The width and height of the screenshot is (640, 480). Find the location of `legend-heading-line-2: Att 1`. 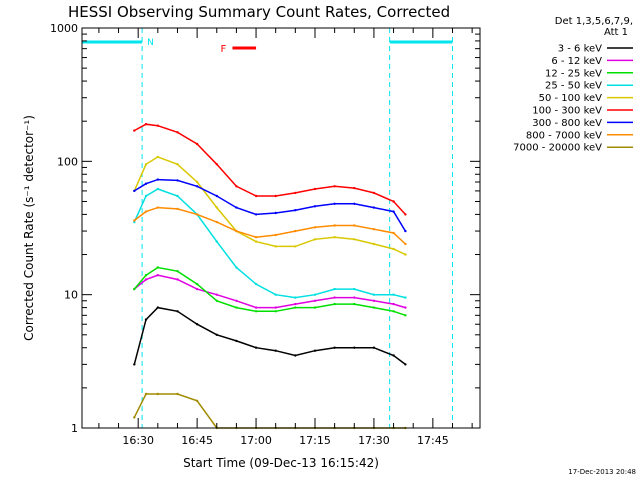

legend-heading-line-2: Att 1 is located at coordinates (616, 32).